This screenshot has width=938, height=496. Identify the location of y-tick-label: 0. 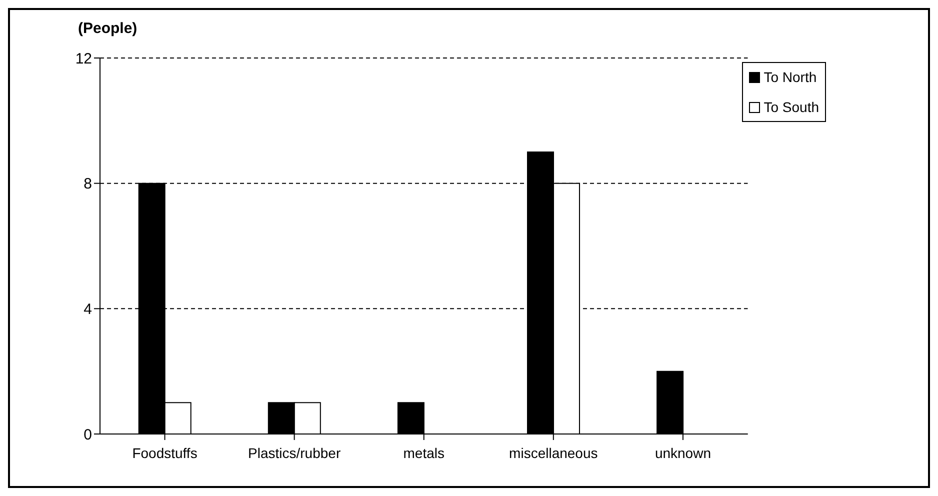
(88, 435).